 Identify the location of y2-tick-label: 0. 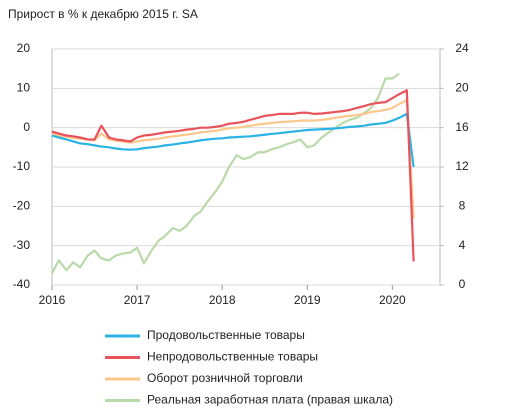
(462, 284).